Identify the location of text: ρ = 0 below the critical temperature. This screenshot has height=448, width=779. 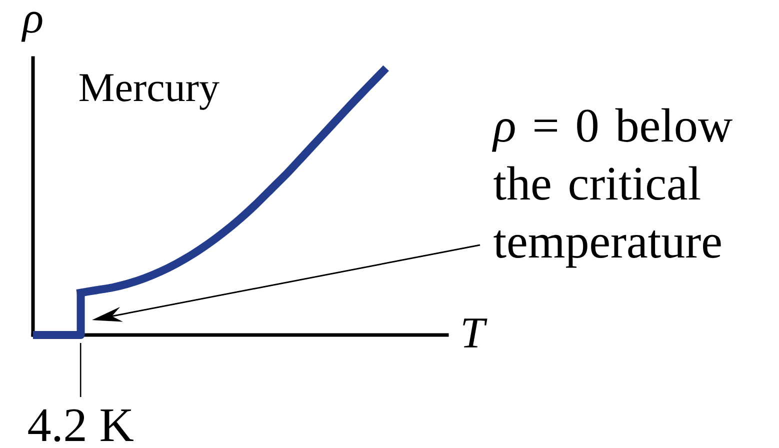
(612, 188).